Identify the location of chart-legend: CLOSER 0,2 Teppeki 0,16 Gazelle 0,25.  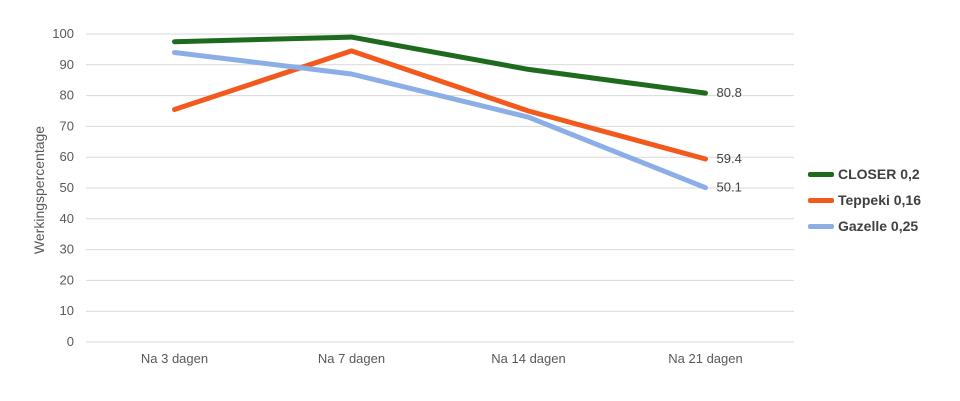
(864, 200).